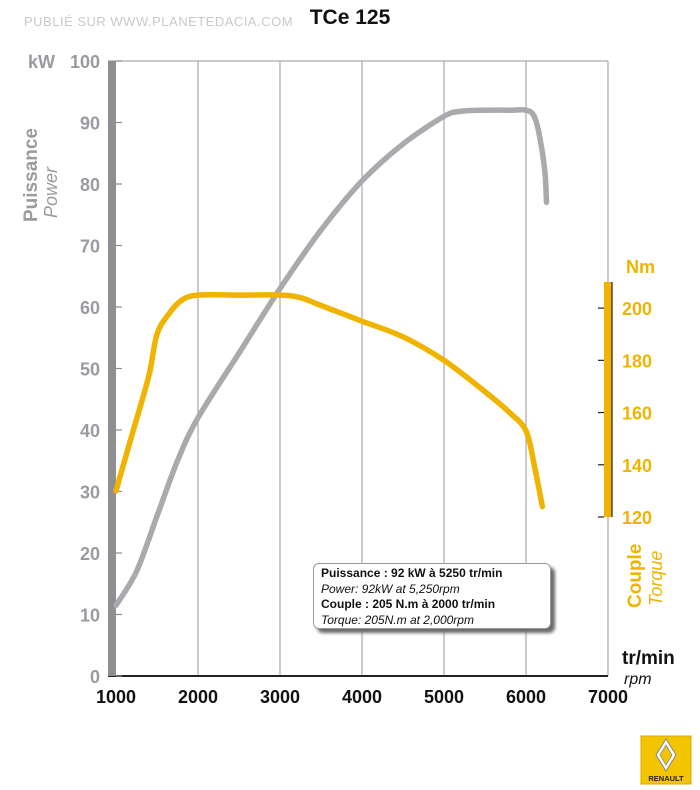  What do you see at coordinates (390, 588) in the screenshot?
I see `power-spec-en: Power: 92kW at 5,250rpm` at bounding box center [390, 588].